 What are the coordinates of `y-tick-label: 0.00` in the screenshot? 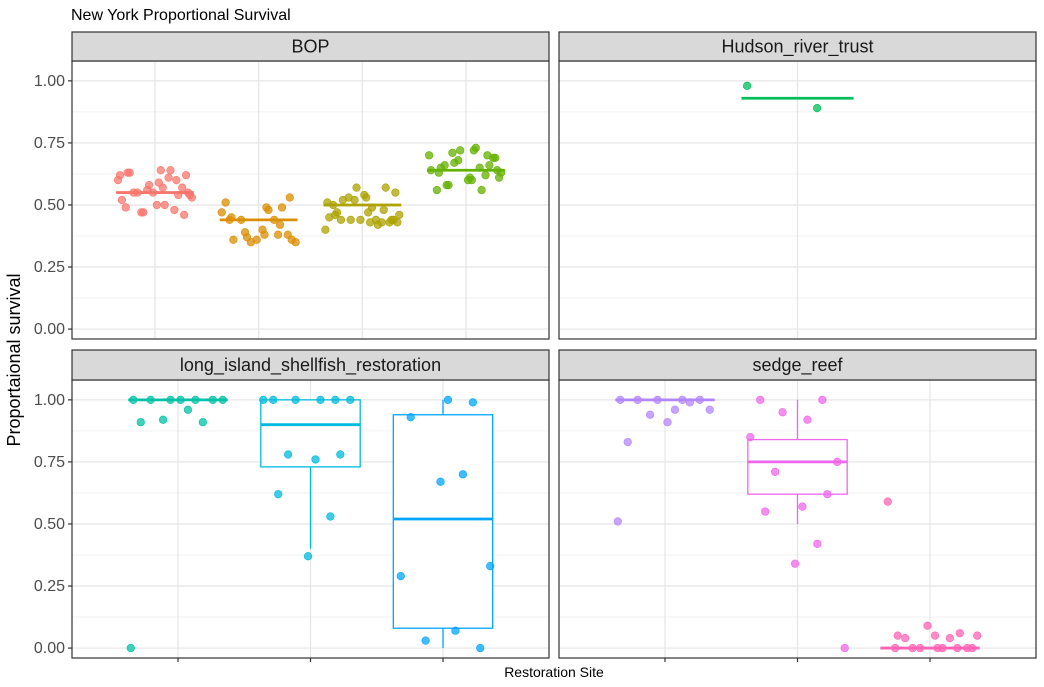 It's located at (49, 329).